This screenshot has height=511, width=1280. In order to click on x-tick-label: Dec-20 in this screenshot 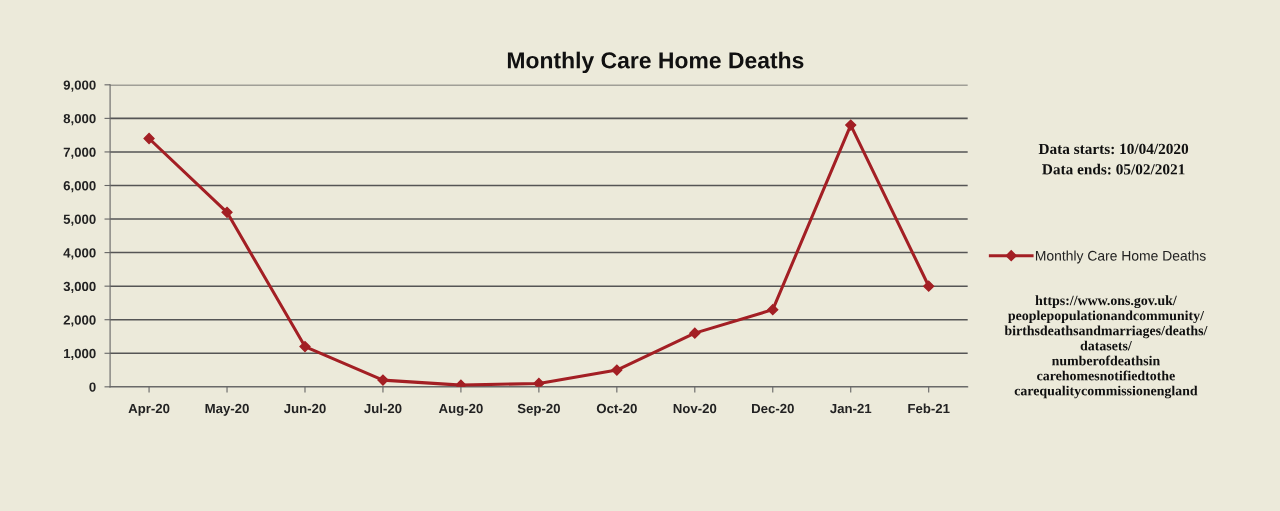, I will do `click(773, 408)`.